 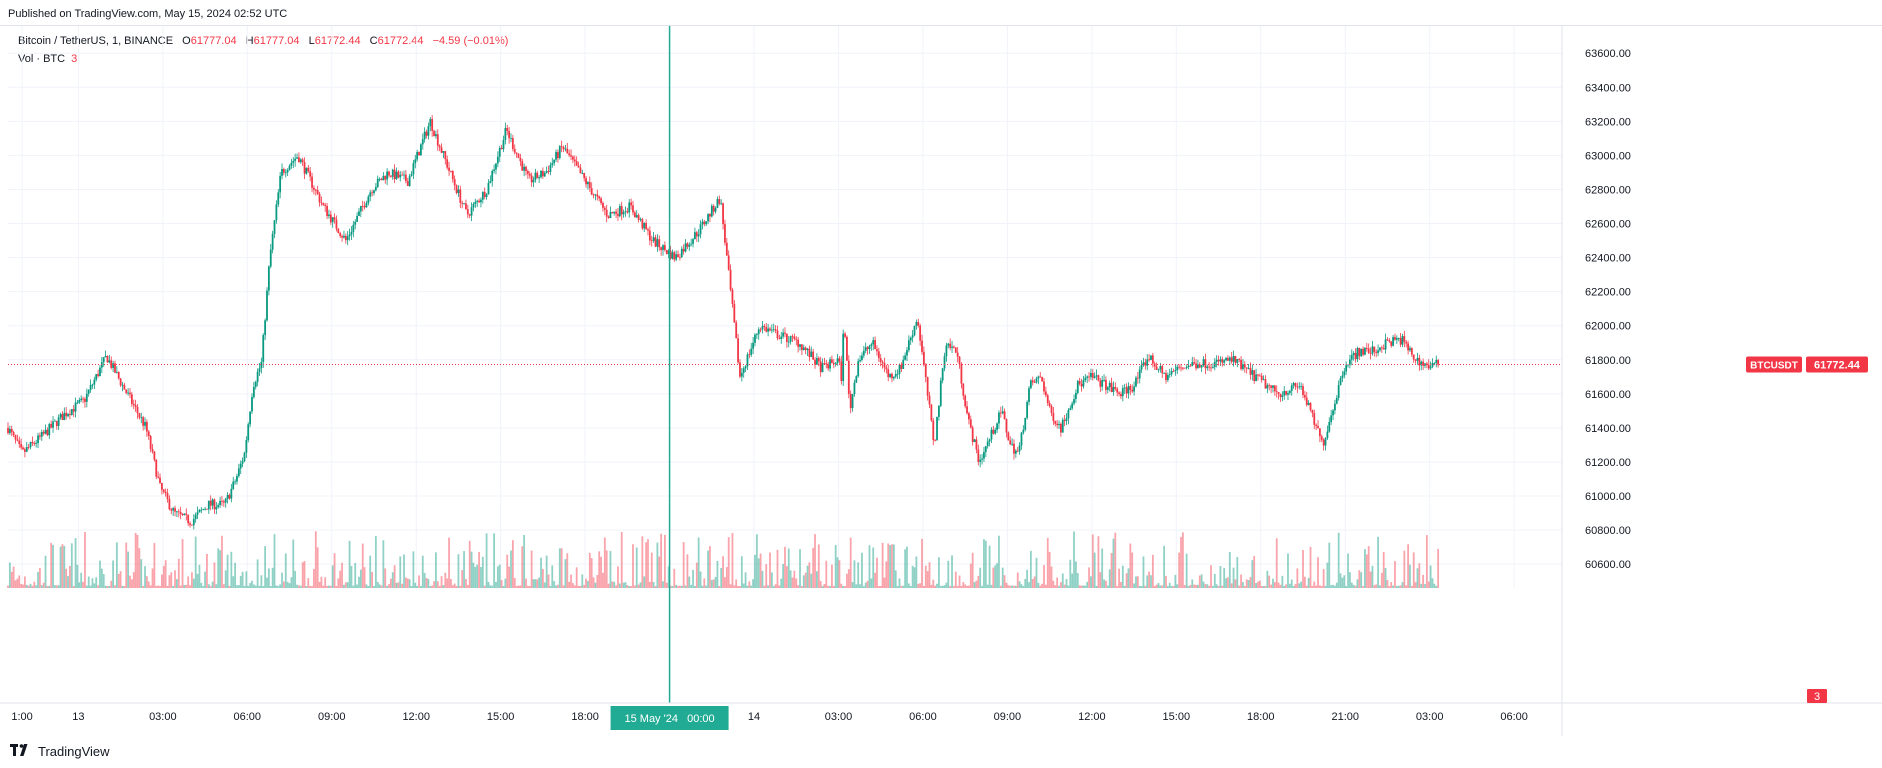 I want to click on volume-label: Vol · BTC, so click(x=42, y=59).